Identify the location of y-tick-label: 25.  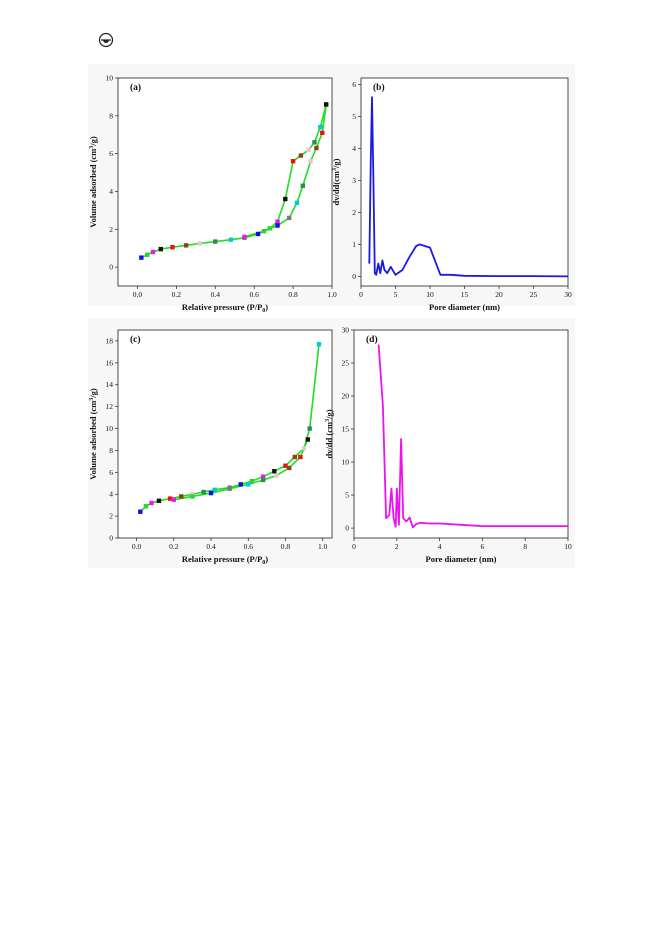
(346, 363).